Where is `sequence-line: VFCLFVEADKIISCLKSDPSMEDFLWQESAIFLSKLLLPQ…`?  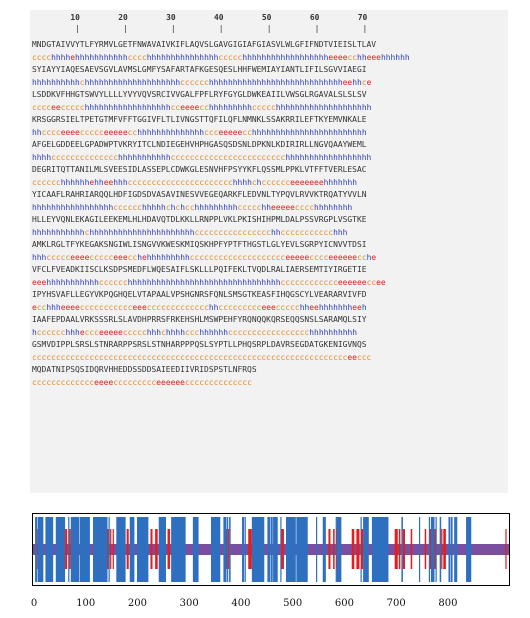
sequence-line: VFCLFVEADKIISCLKSDPSMEDFLWQESAIFLSKLLLPQ… is located at coordinates (199, 269).